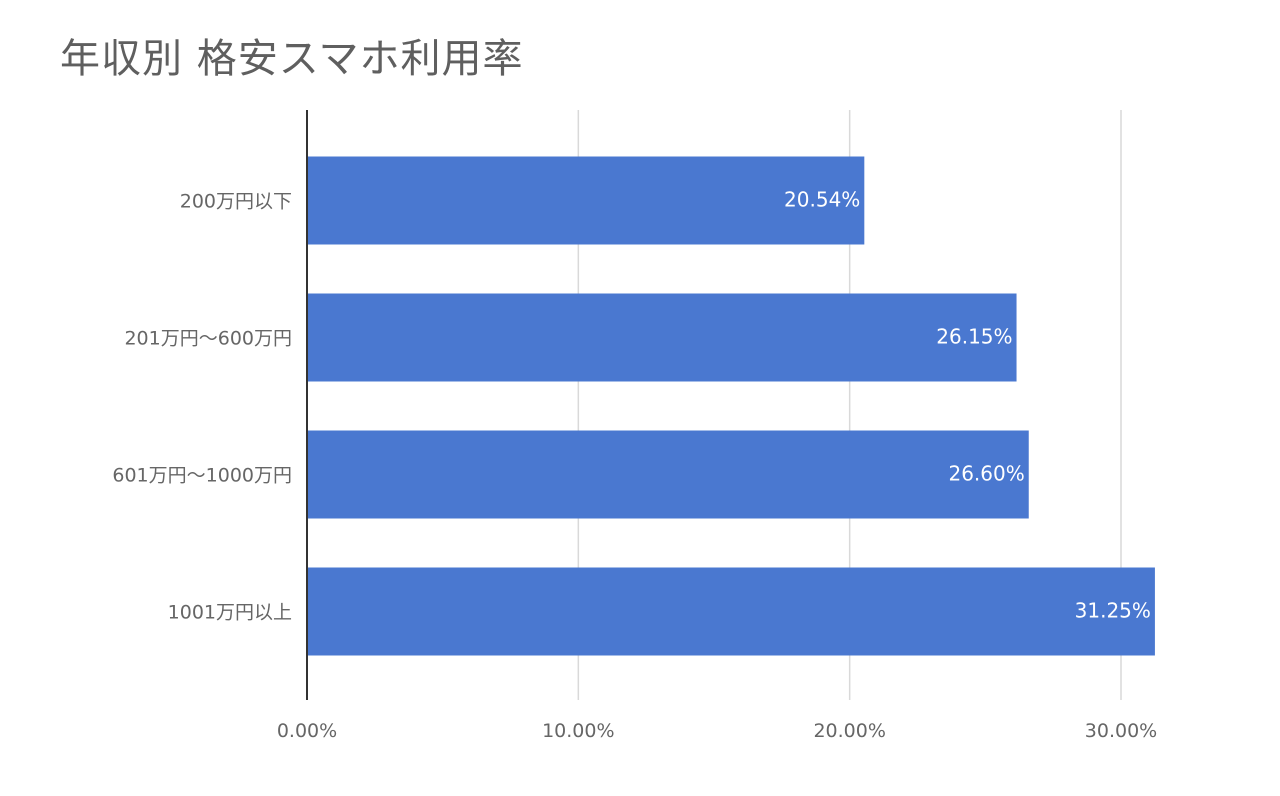 The image size is (1280, 796). Describe the element at coordinates (1113, 611) in the screenshot. I see `data-label: 31.25%` at that location.